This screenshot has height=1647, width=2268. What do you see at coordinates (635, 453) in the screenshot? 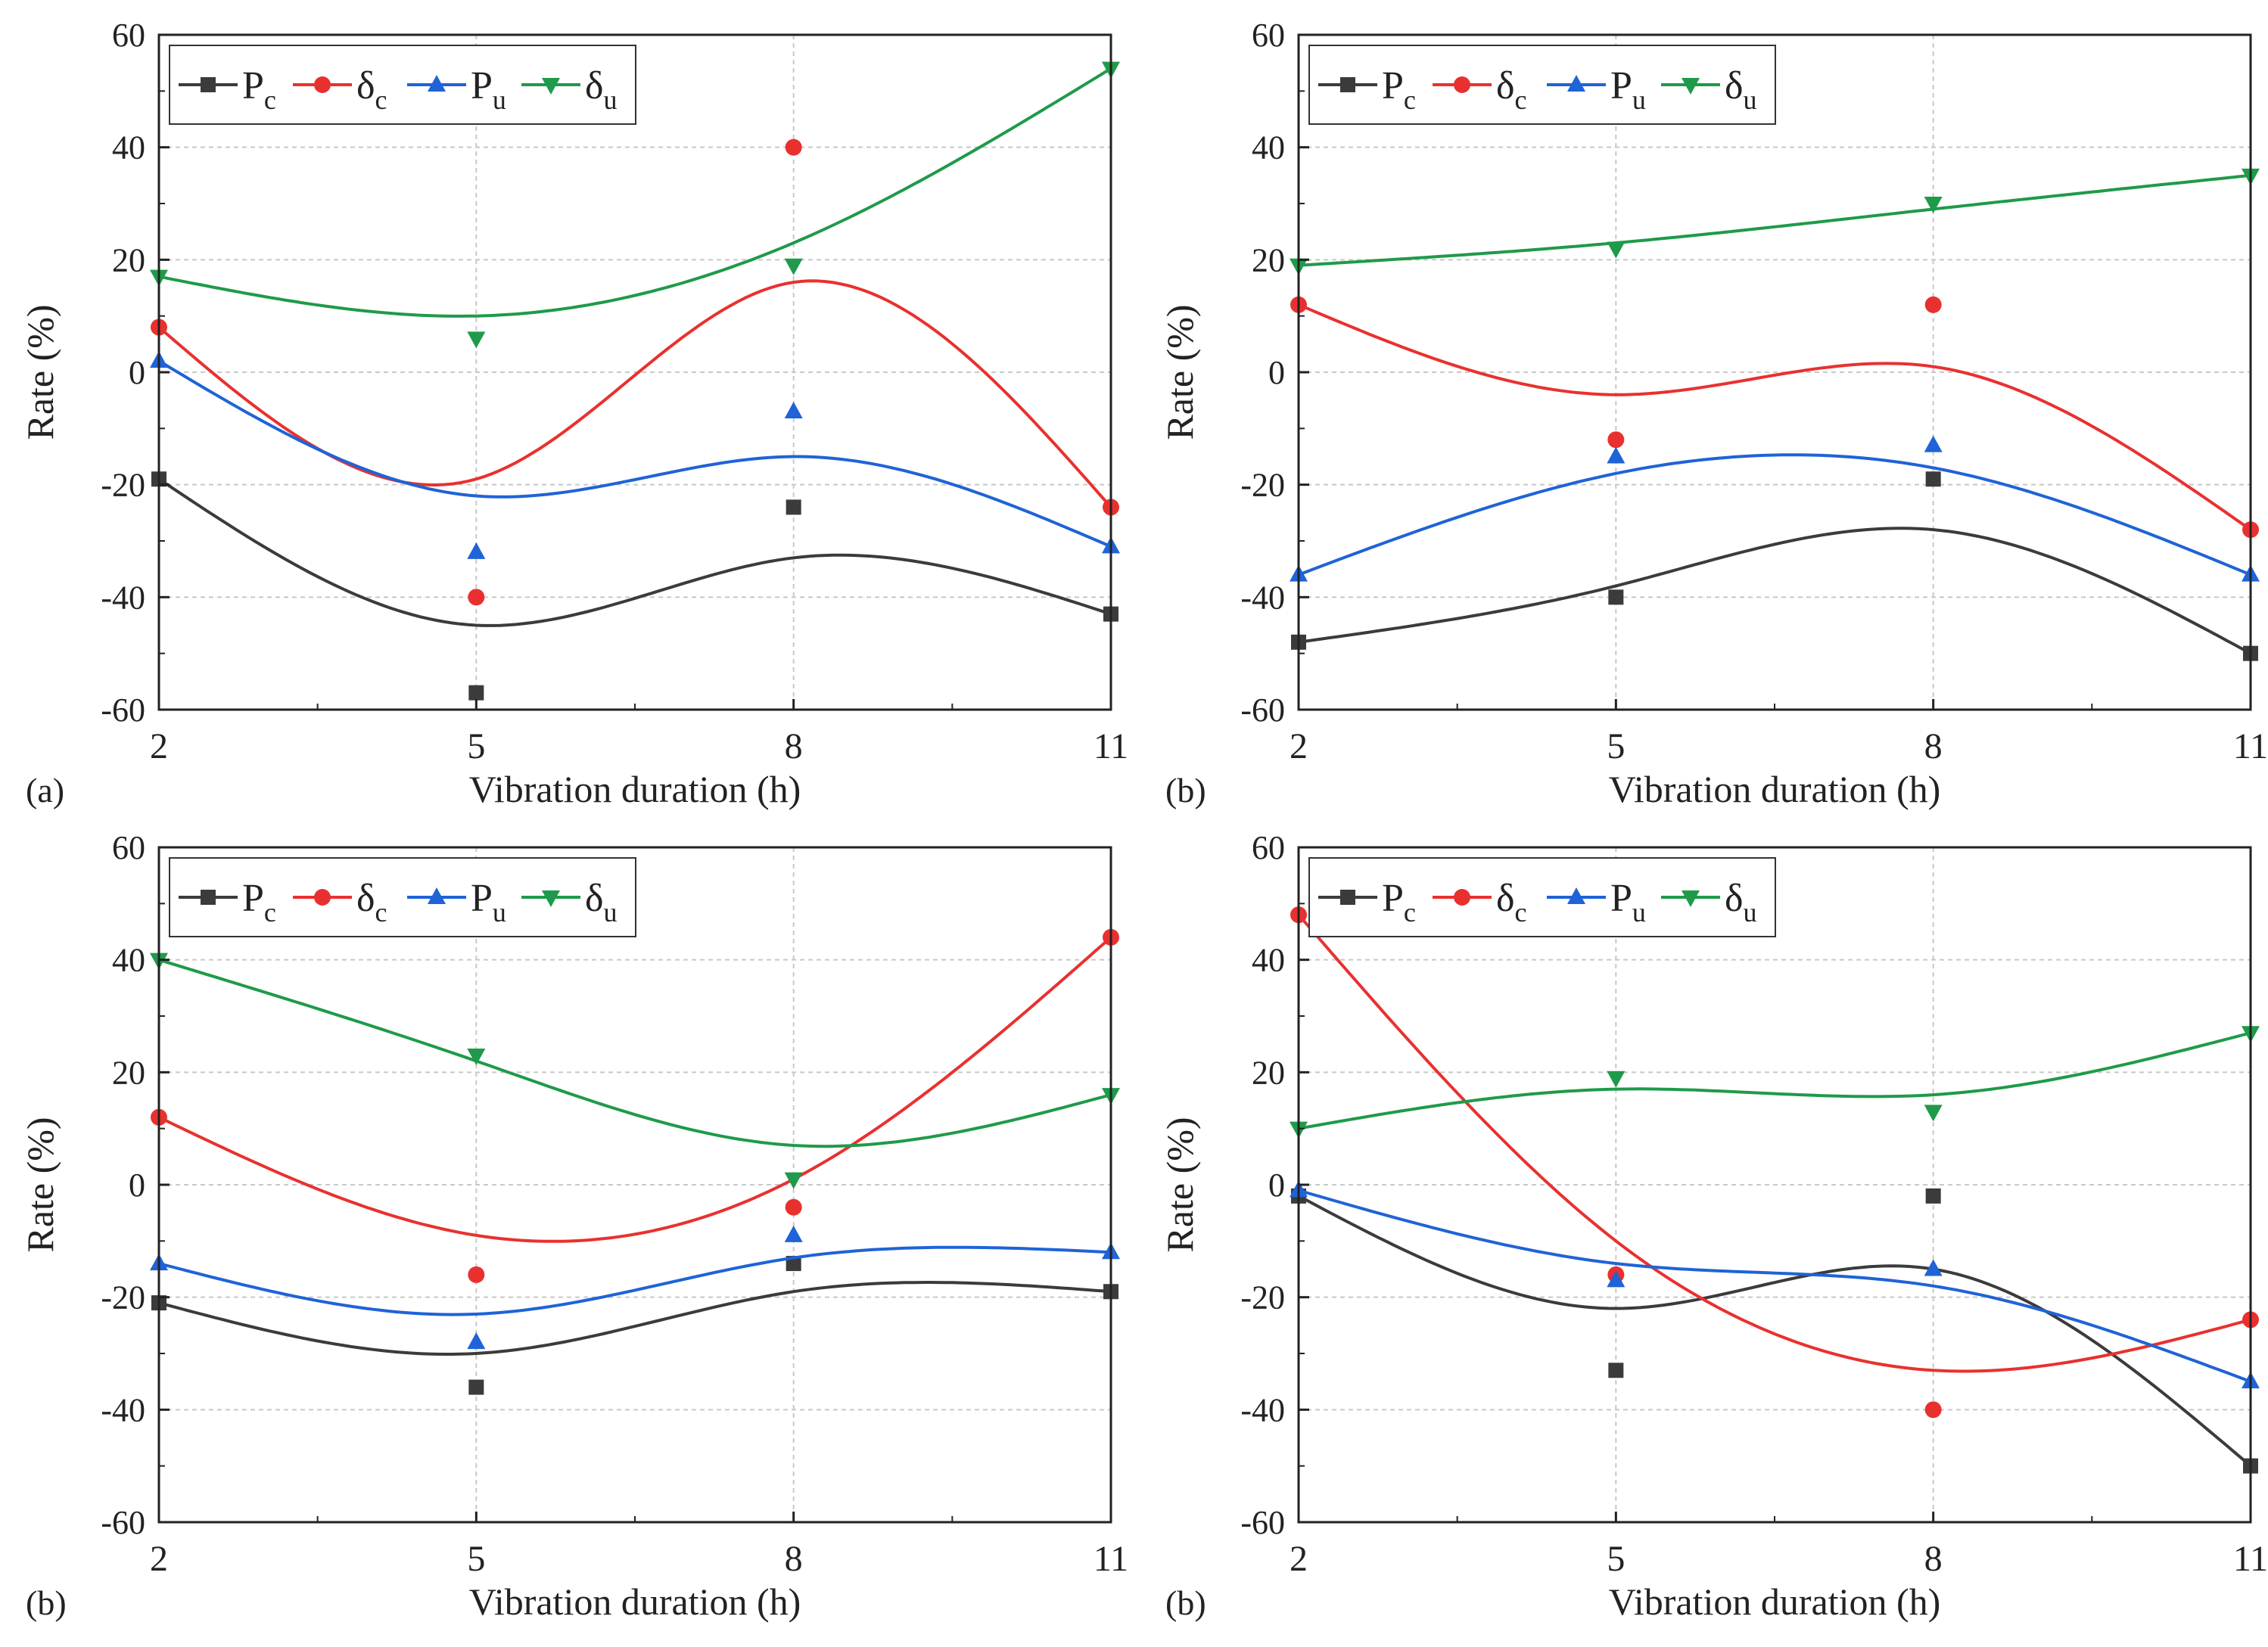
I see `fit-curve-Pu` at bounding box center [635, 453].